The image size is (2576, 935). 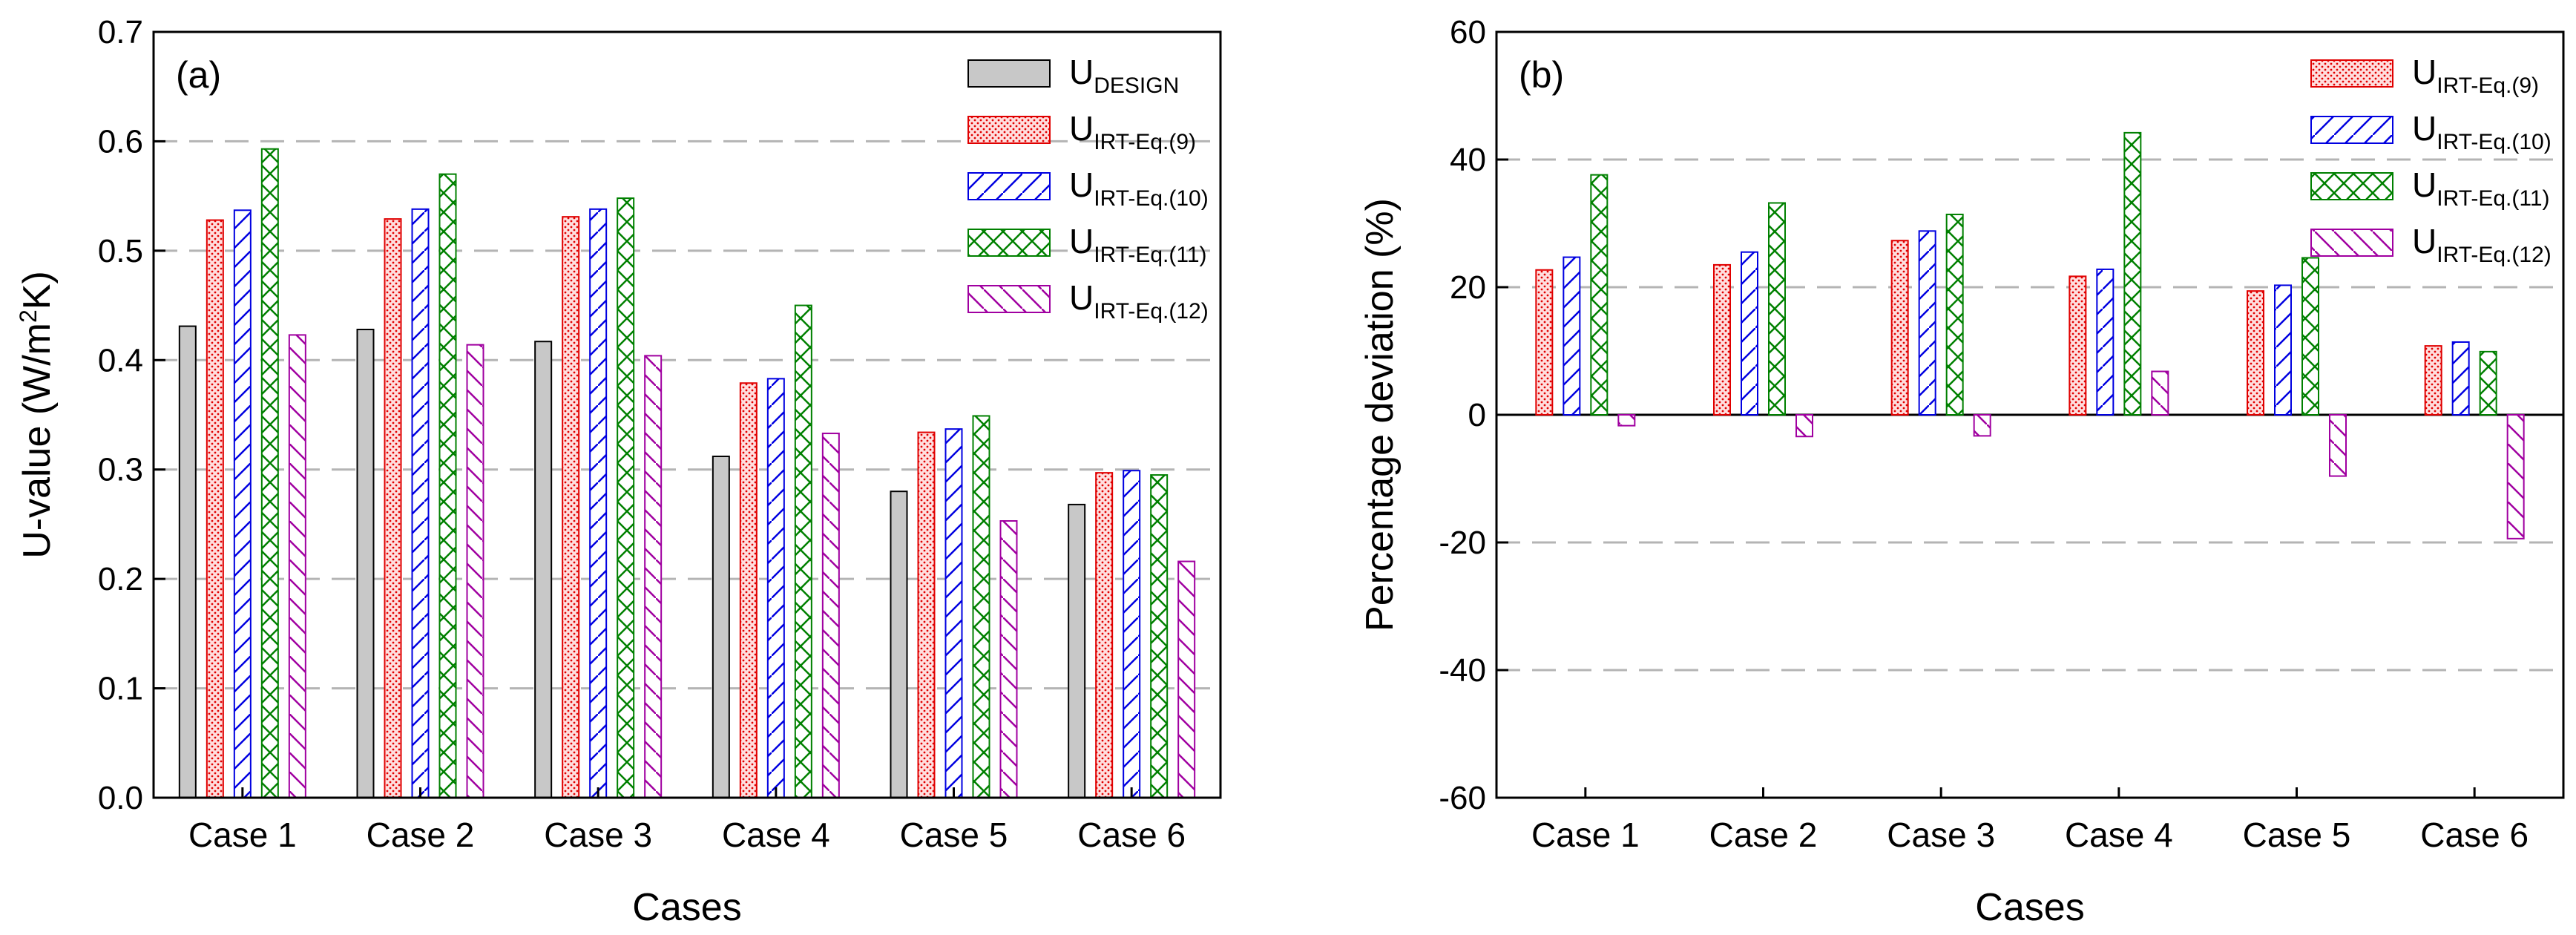 I want to click on y-tick-label: 0.4, so click(x=120, y=360).